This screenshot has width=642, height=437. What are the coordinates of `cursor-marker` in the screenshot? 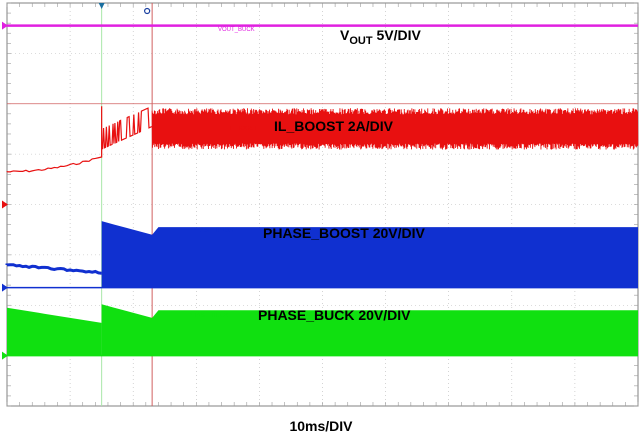 It's located at (147, 11).